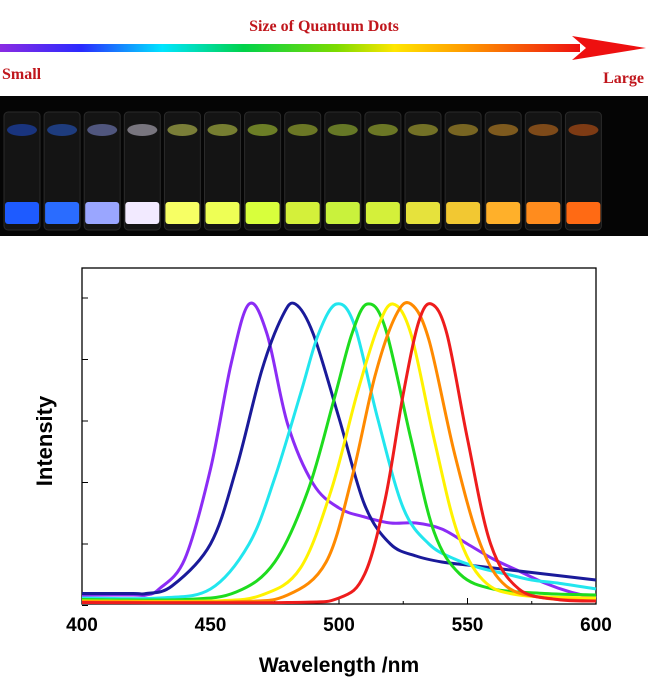  Describe the element at coordinates (290, 48) in the screenshot. I see `size-arrow-shaft` at that location.